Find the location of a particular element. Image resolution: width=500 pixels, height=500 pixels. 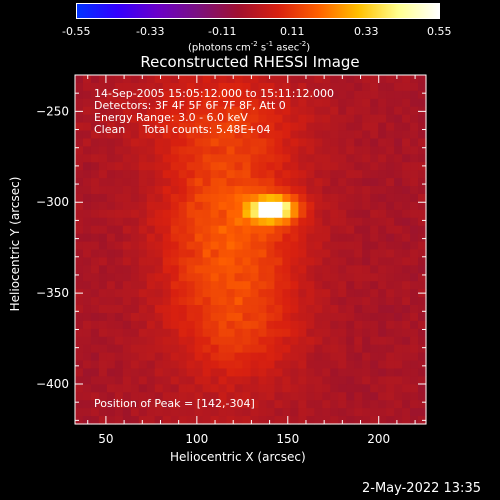

y-tick-label: −300 is located at coordinates (52, 202).